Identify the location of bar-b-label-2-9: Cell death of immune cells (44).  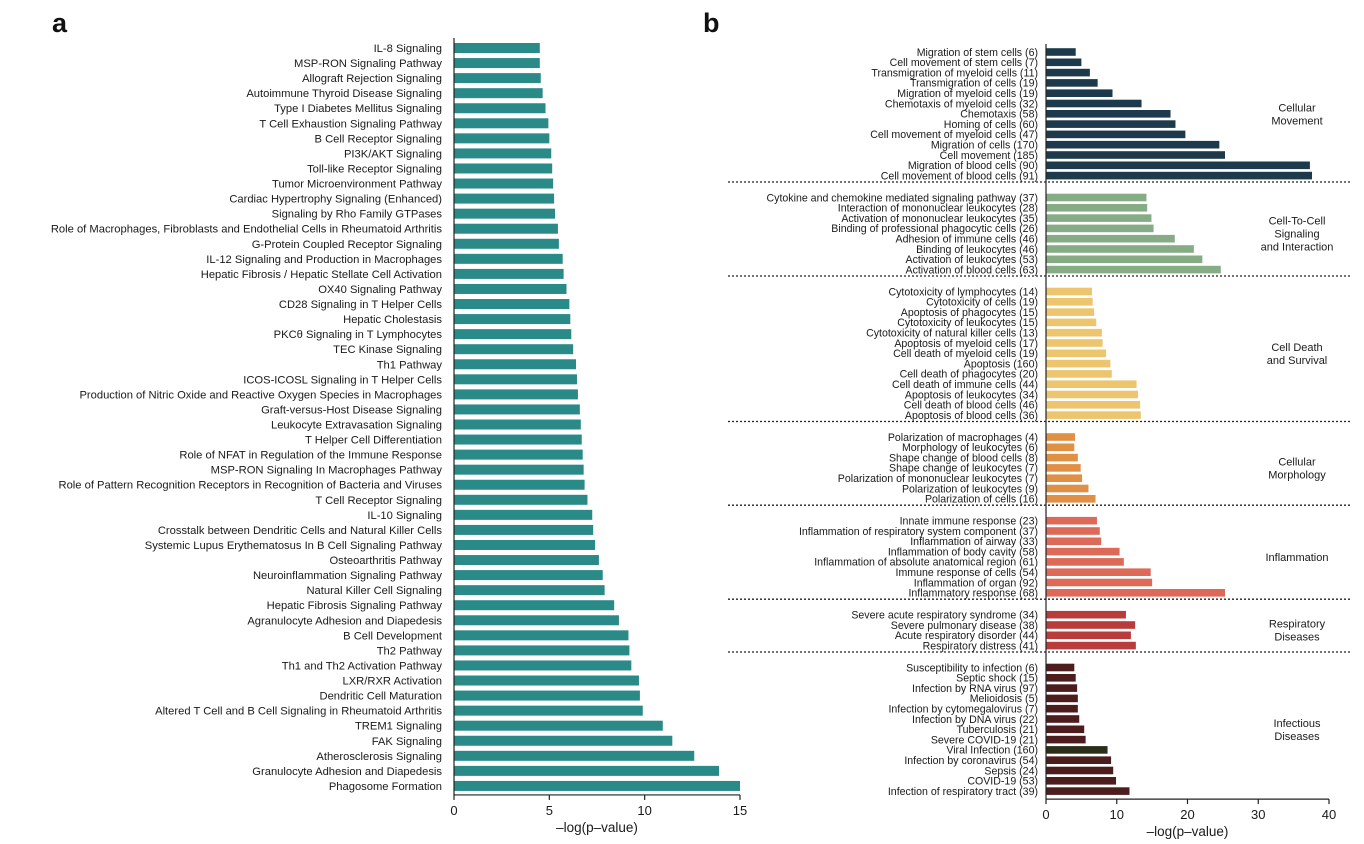
(965, 385).